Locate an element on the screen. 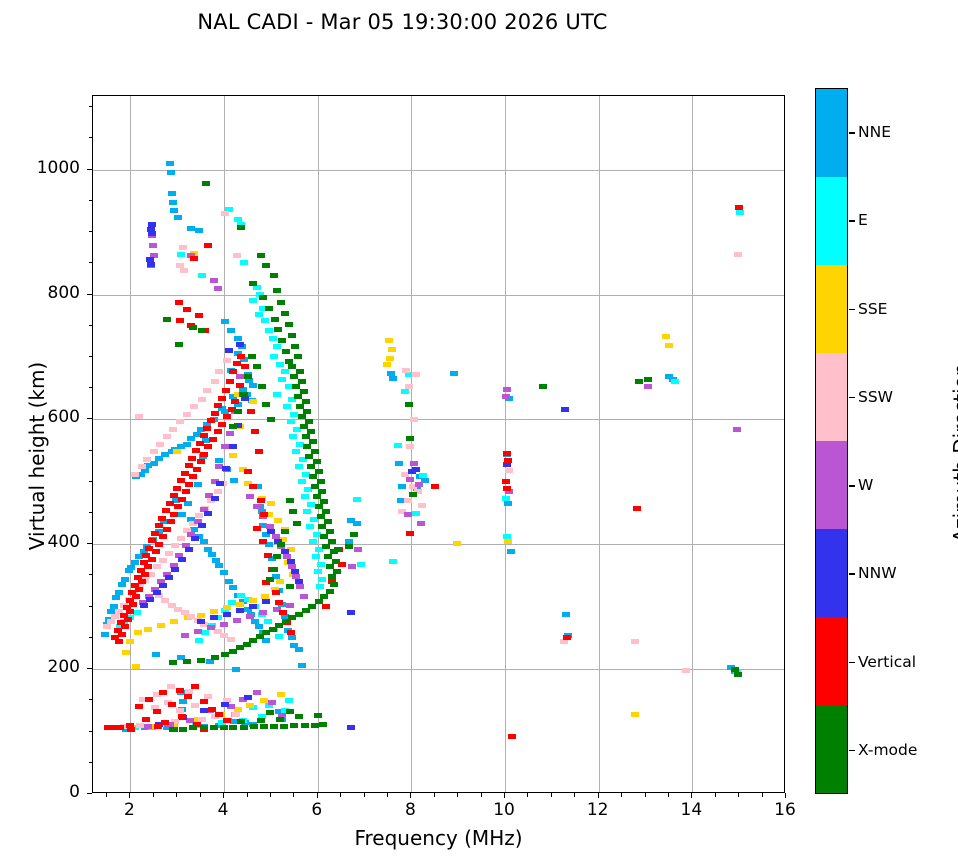 This screenshot has width=958, height=857. azimuth-colorbar is located at coordinates (831, 441).